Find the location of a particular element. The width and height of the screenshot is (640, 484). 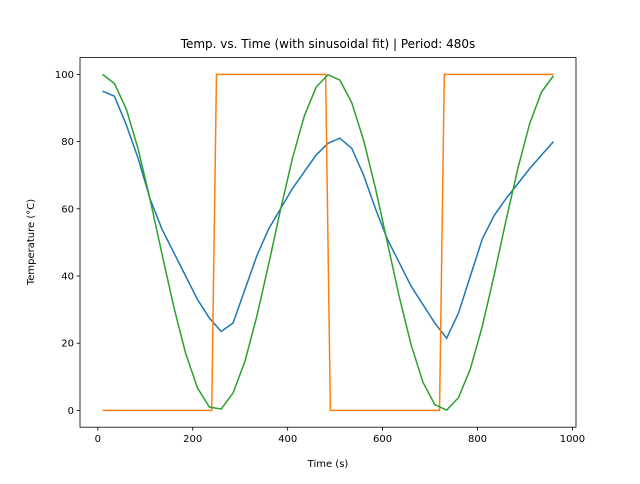

y-axis-label: Temperature (°C) is located at coordinates (31, 242).